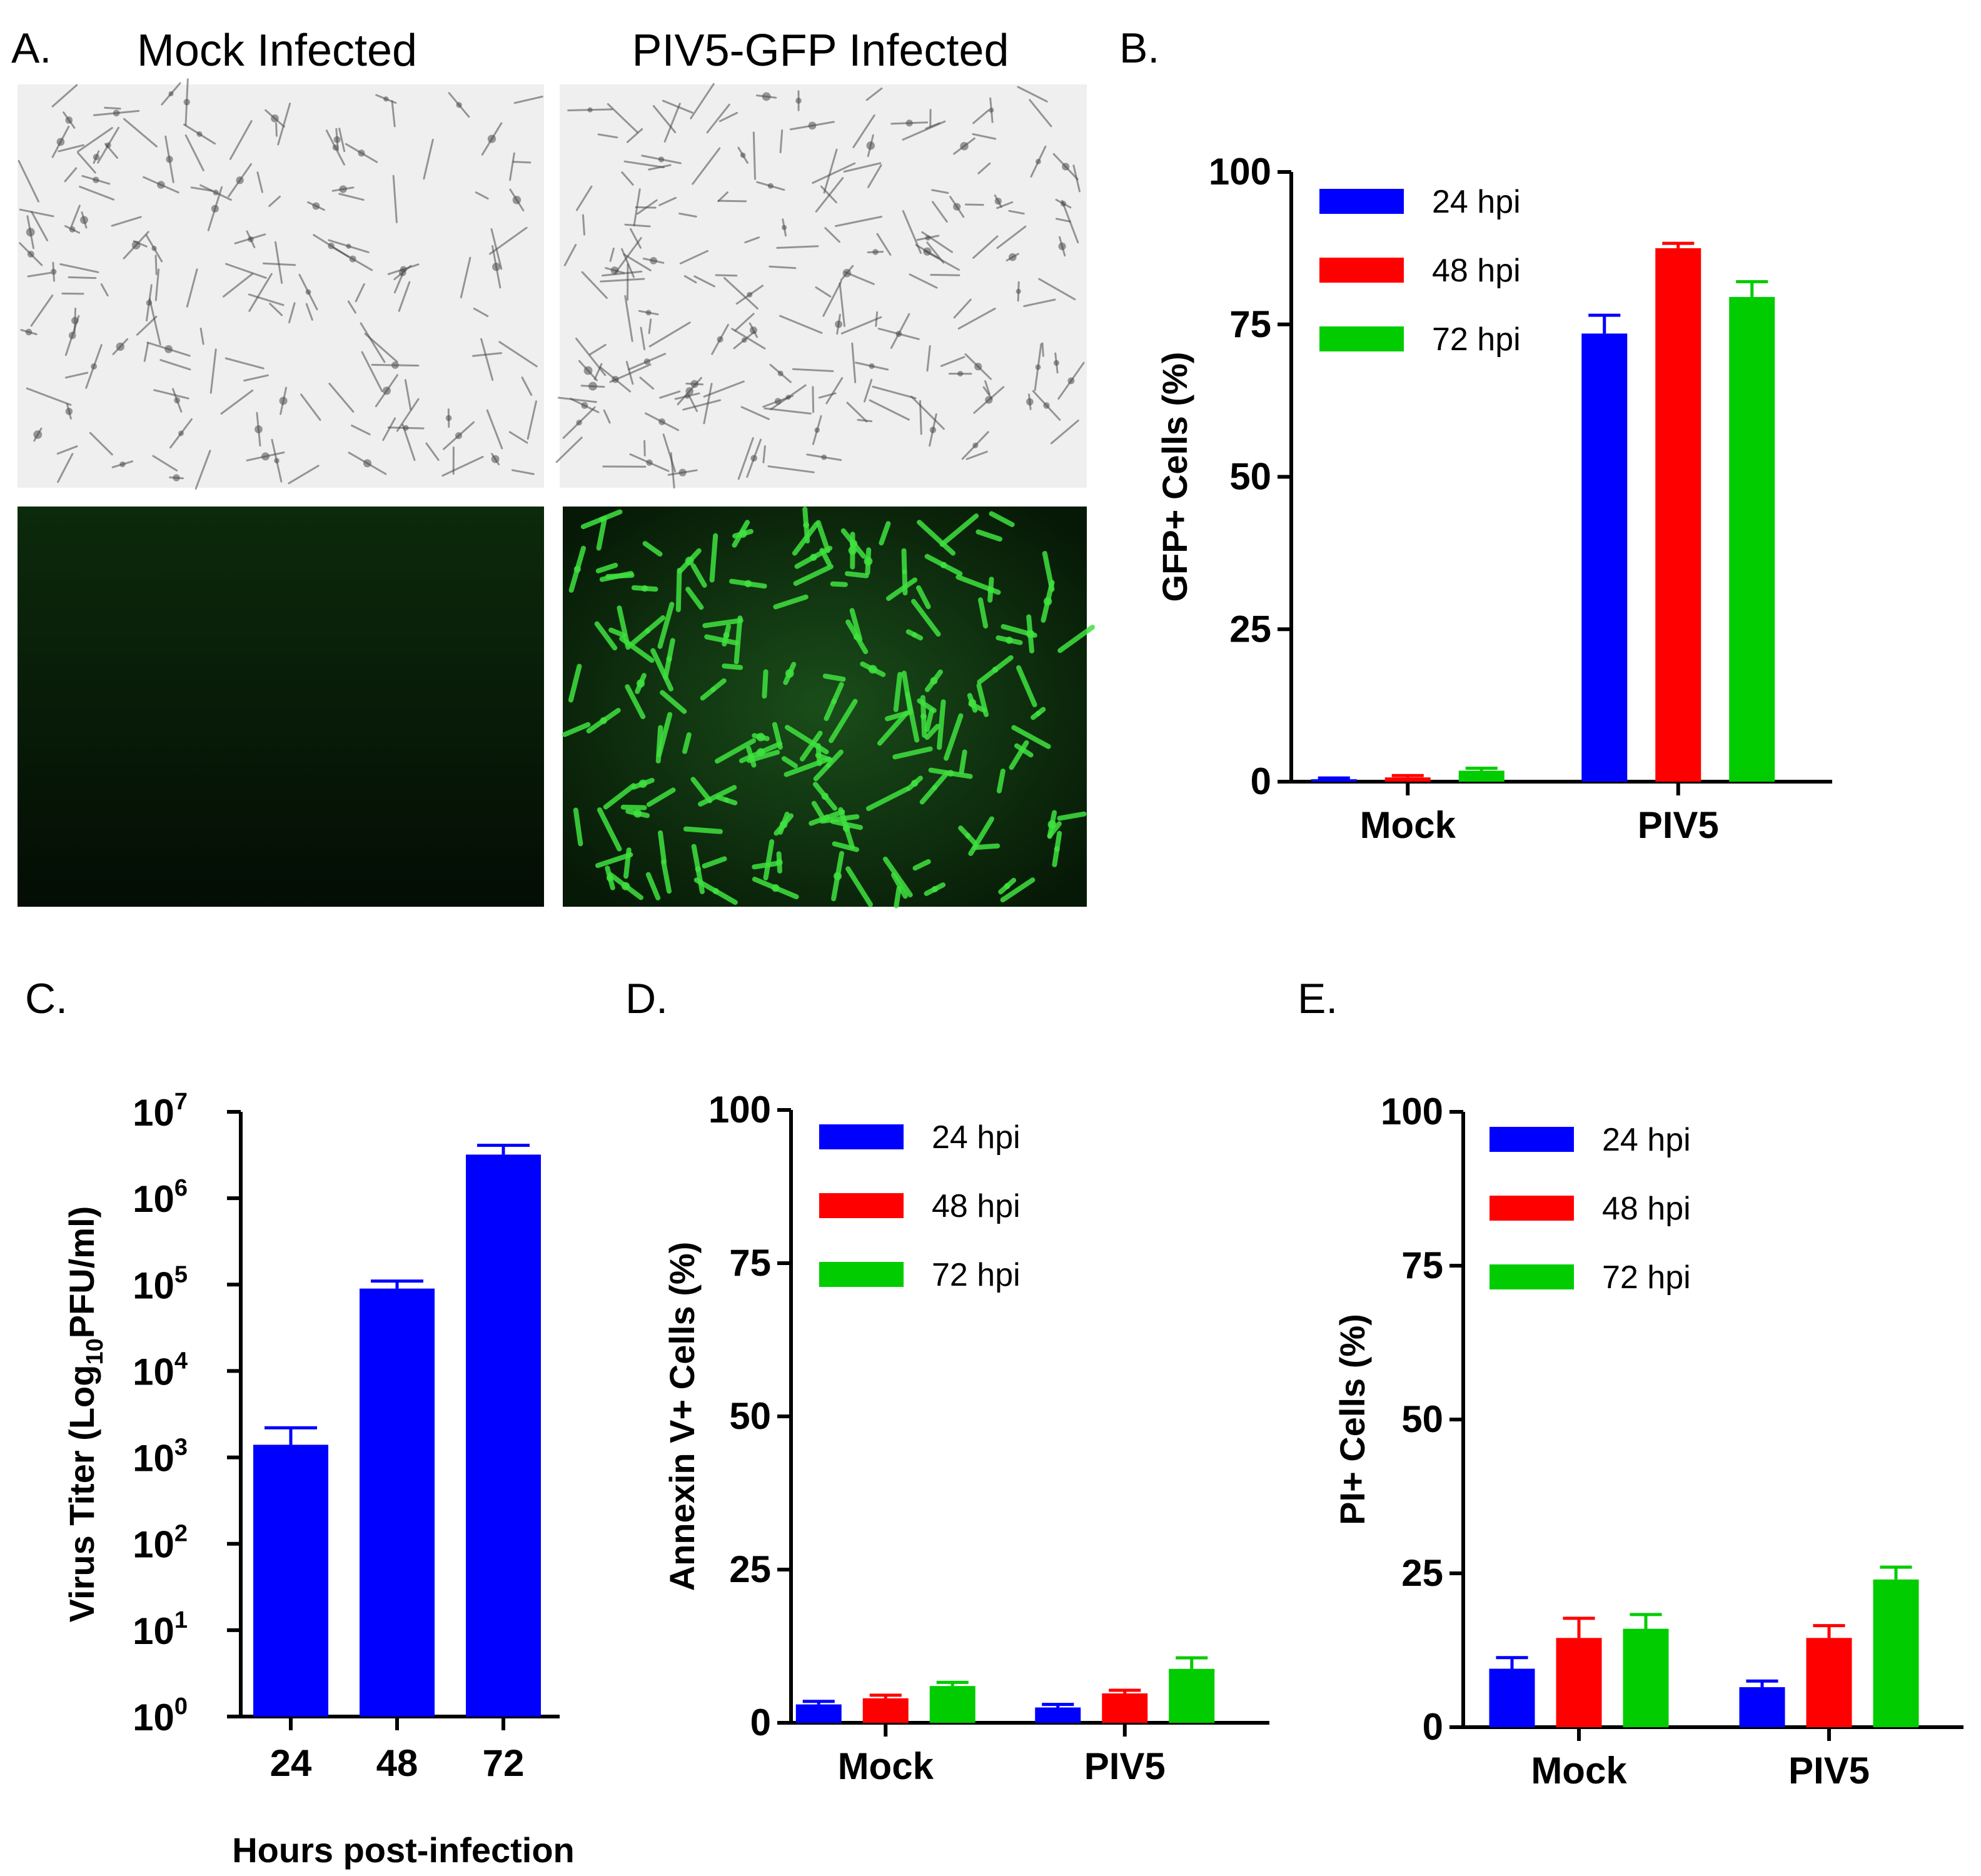  Describe the element at coordinates (1433, 1727) in the screenshot. I see `y-tick-label: 0` at that location.